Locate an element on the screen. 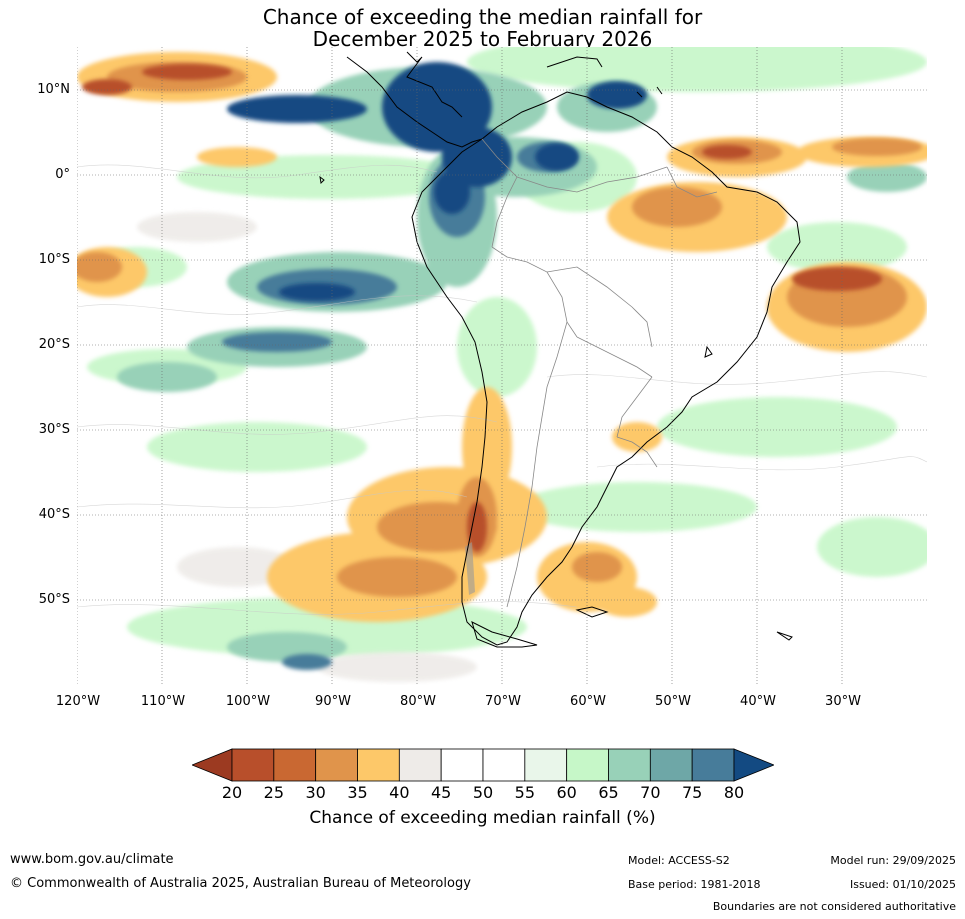 The image size is (965, 919). colorbar-tick-75: 75 is located at coordinates (692, 792).